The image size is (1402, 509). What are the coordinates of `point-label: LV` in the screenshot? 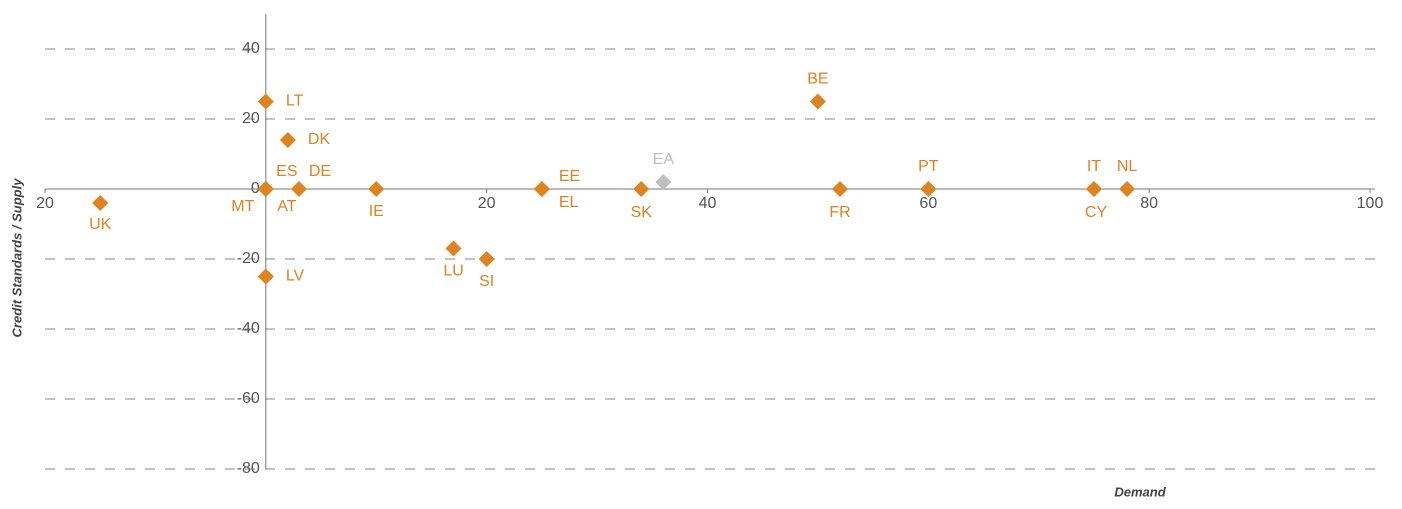 It's located at (295, 276).